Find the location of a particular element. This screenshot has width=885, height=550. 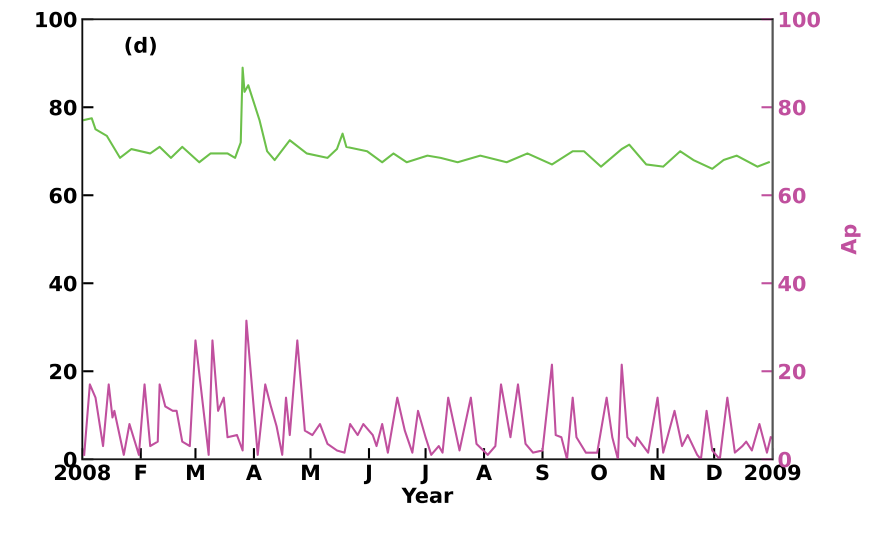

y2-tick-label: 80 is located at coordinates (792, 108).